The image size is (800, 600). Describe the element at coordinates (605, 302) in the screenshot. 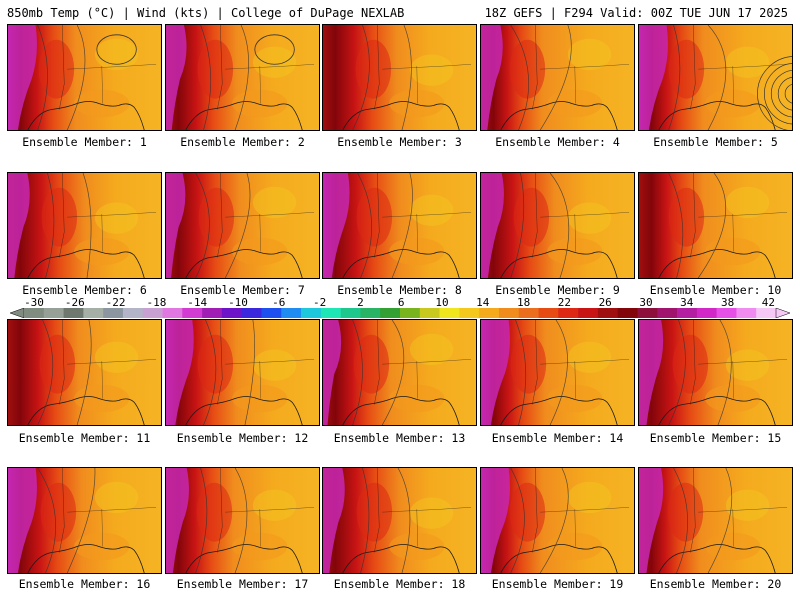

I see `colorbar-tick-label: 26` at that location.